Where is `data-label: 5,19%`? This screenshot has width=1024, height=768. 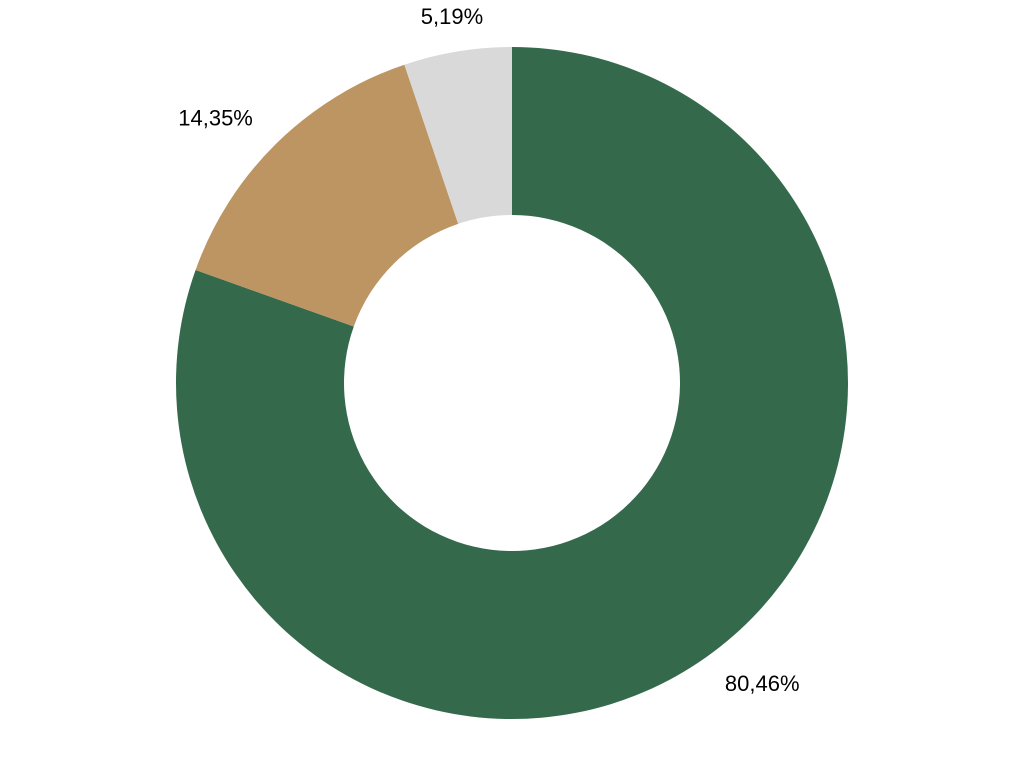 data-label: 5,19% is located at coordinates (452, 16).